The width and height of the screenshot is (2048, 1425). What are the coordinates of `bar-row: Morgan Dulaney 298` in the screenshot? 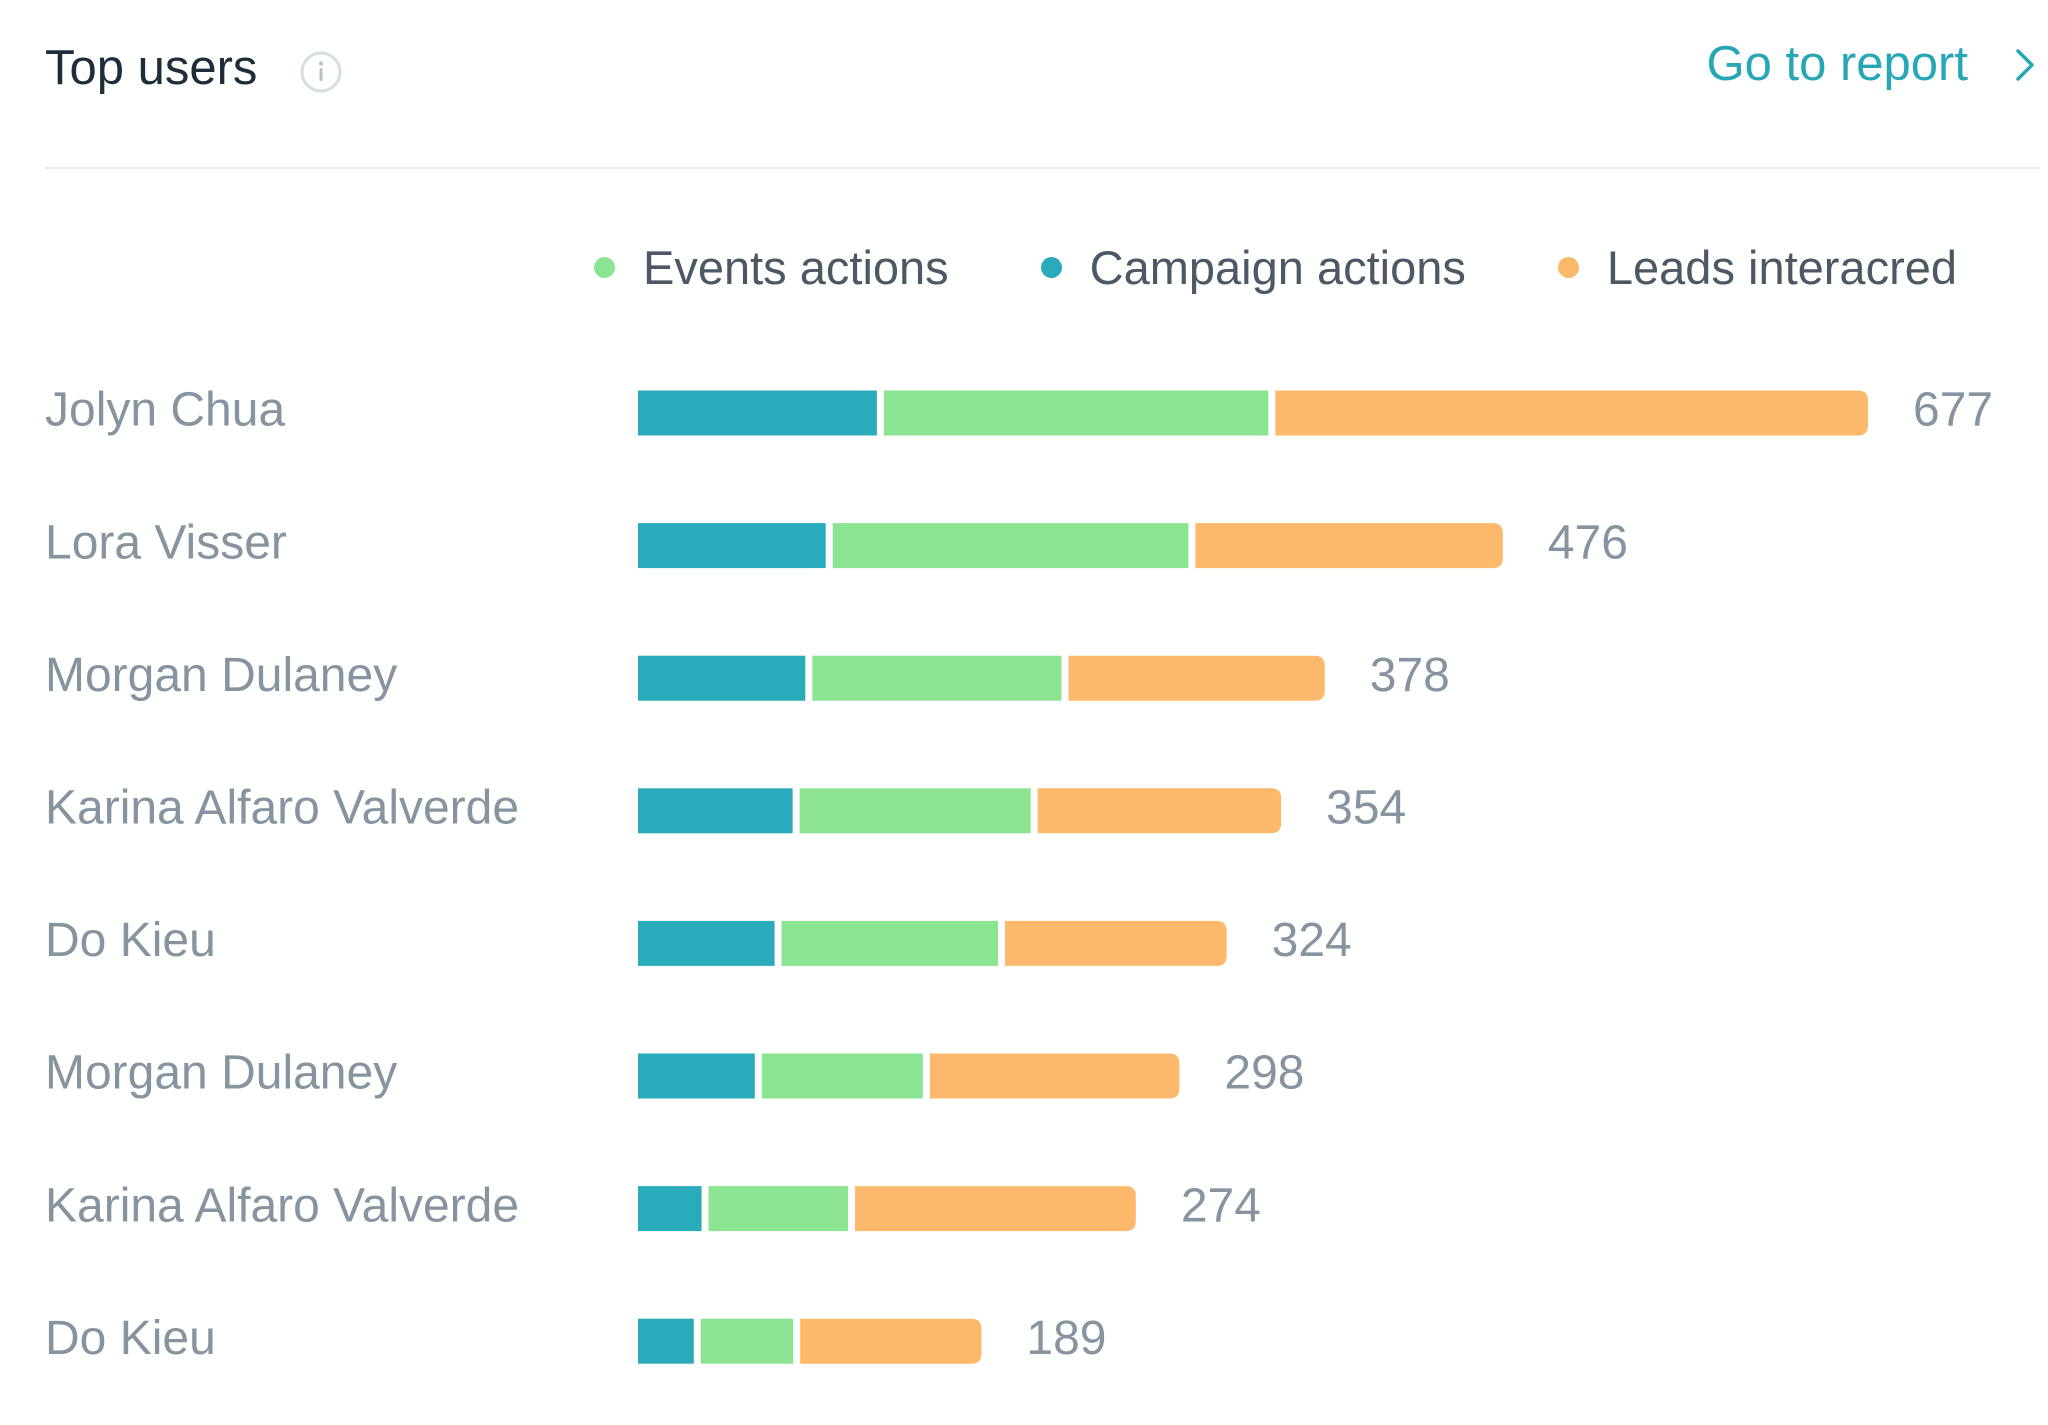 It's located at (675, 1073).